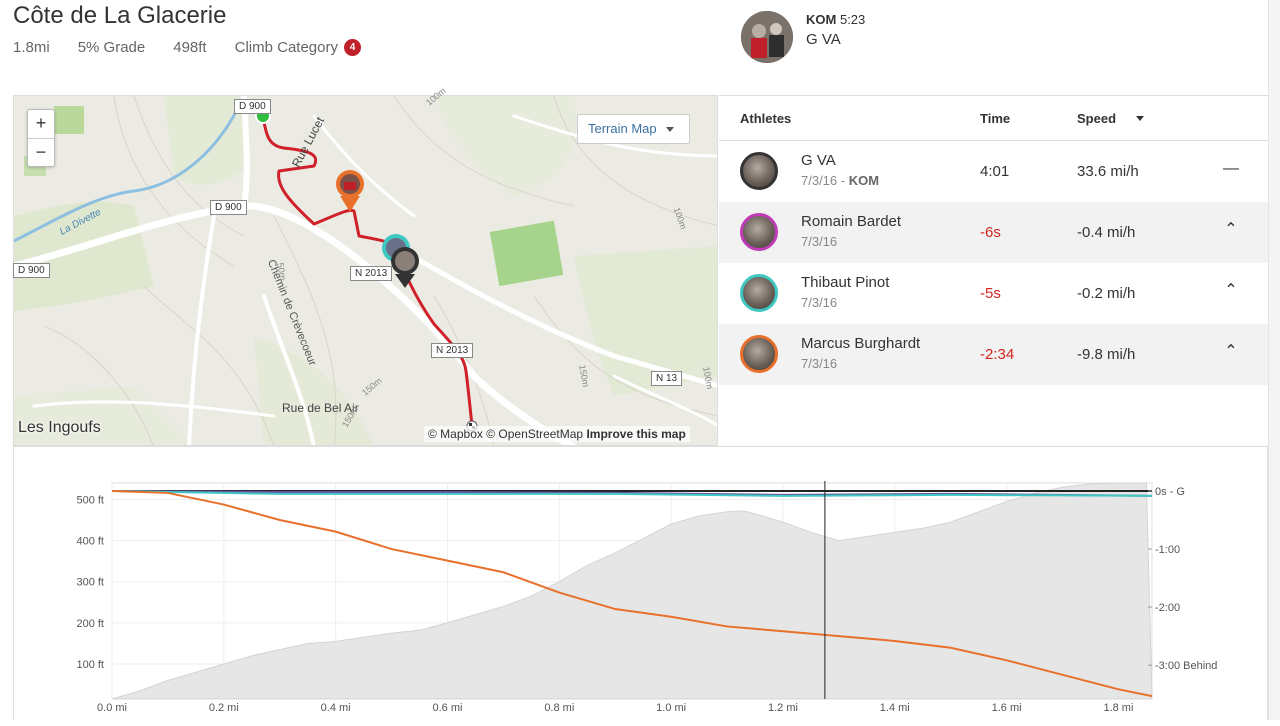 This screenshot has width=1280, height=726. What do you see at coordinates (1106, 354) in the screenshot?
I see `effort-speed: -9.8 mi/h` at bounding box center [1106, 354].